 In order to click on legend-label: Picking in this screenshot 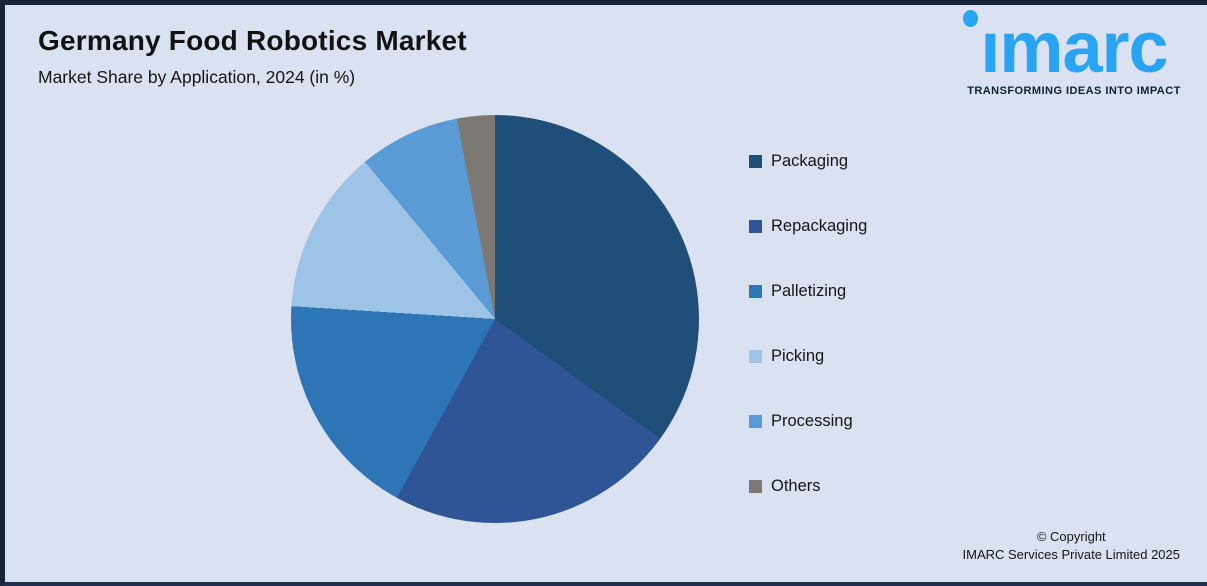, I will do `click(798, 356)`.